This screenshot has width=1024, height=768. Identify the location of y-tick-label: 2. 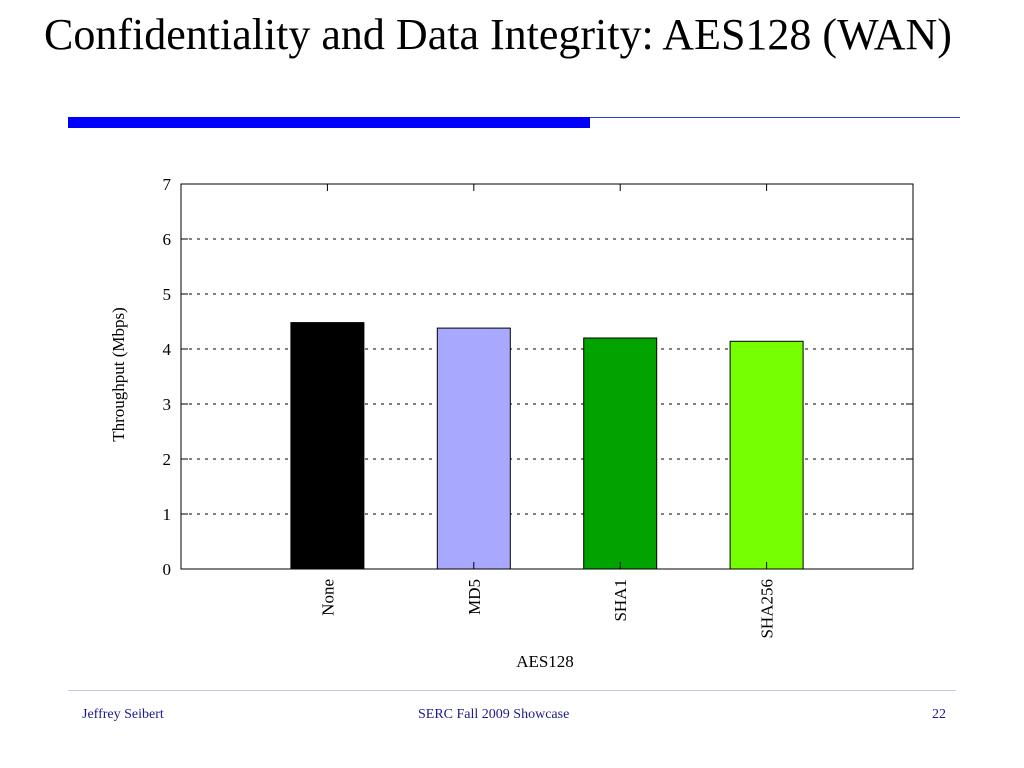
(167, 459).